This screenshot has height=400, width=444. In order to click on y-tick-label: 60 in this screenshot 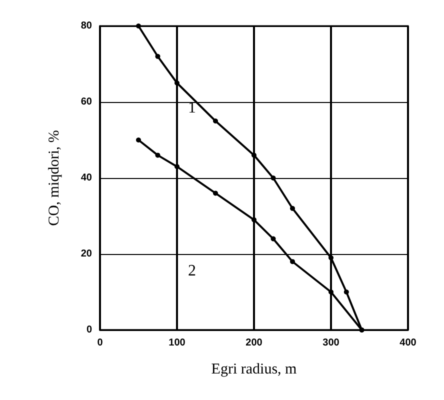, I will do `click(86, 102)`.